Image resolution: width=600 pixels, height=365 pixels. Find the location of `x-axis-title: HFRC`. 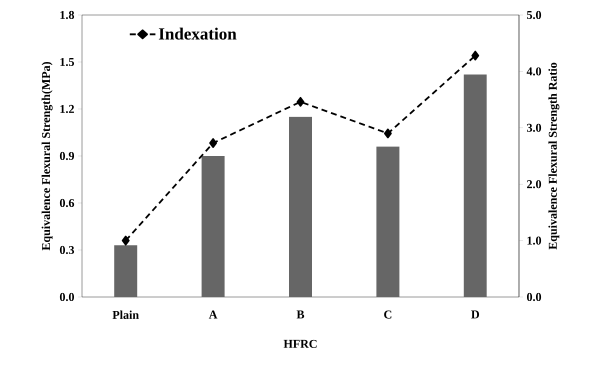

x-axis-title: HFRC is located at coordinates (300, 344).